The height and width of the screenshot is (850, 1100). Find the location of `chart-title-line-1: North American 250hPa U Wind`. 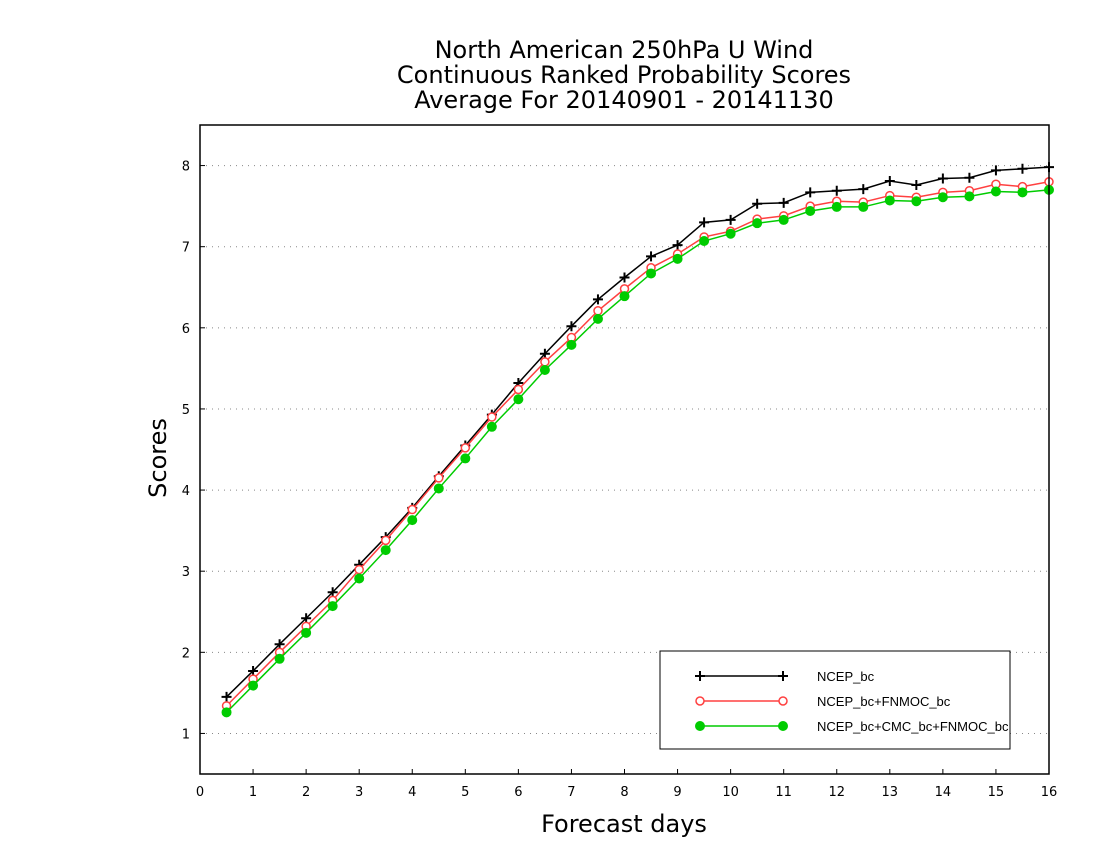

chart-title-line-1: North American 250hPa U Wind is located at coordinates (624, 50).